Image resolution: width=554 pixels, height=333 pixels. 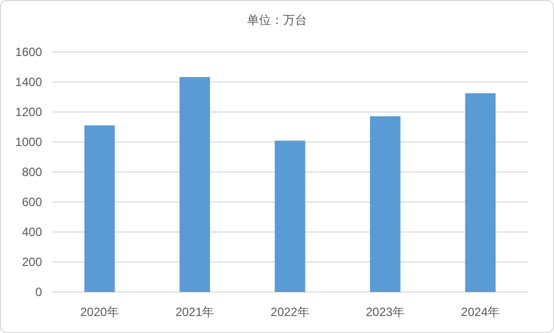 What do you see at coordinates (194, 312) in the screenshot?
I see `x-tick-label: 2021年` at bounding box center [194, 312].